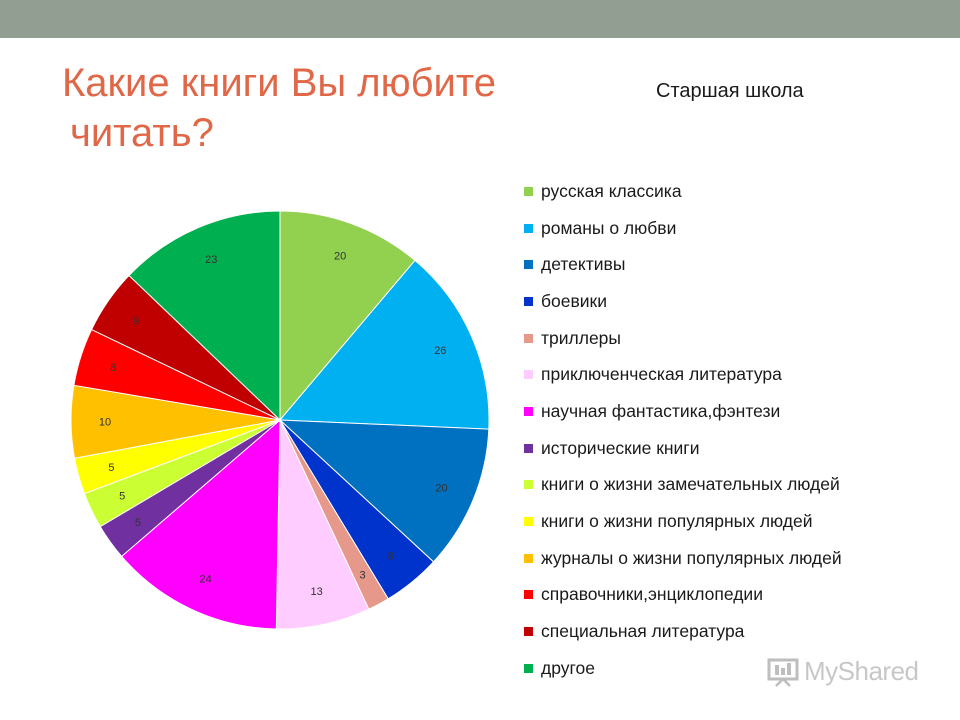 The image size is (960, 720). I want to click on data-label-7: 5, so click(138, 523).